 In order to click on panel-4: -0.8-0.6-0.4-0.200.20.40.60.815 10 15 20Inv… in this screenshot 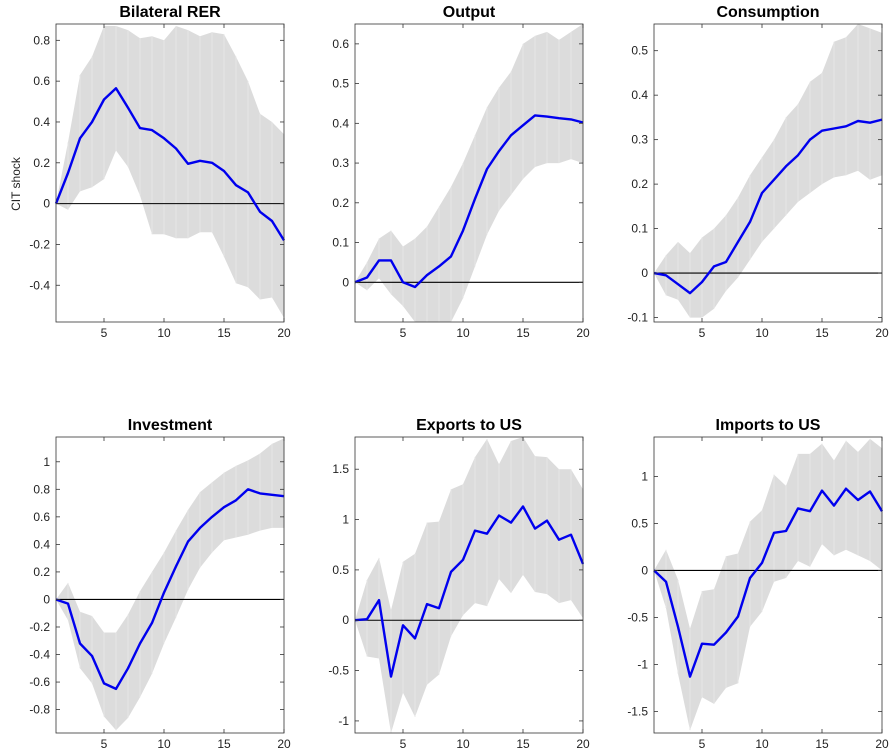, I will do `click(160, 584)`.